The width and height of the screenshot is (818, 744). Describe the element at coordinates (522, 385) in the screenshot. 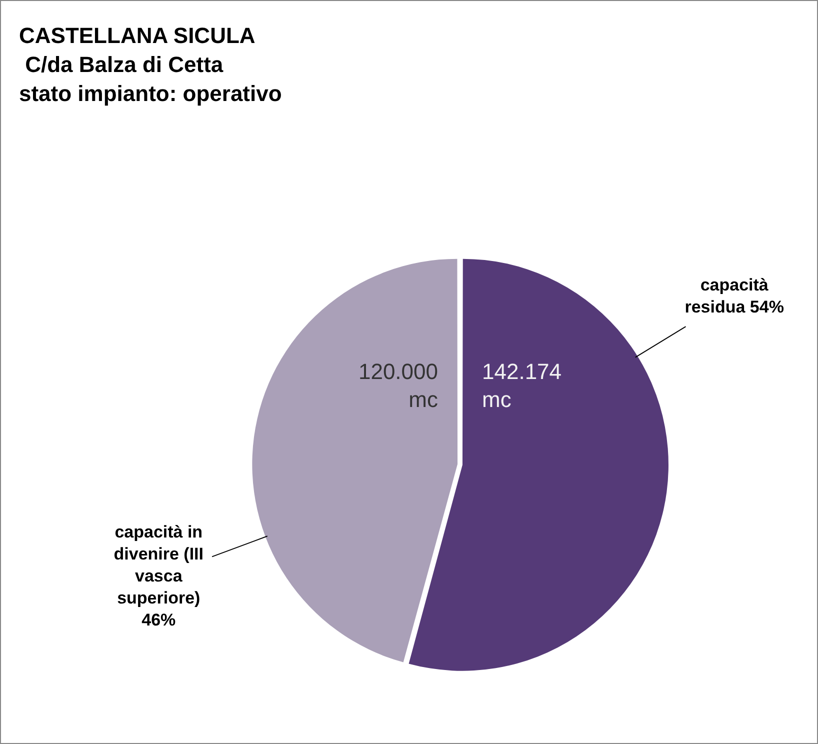

I see `data-label: 142.174 mc` at that location.